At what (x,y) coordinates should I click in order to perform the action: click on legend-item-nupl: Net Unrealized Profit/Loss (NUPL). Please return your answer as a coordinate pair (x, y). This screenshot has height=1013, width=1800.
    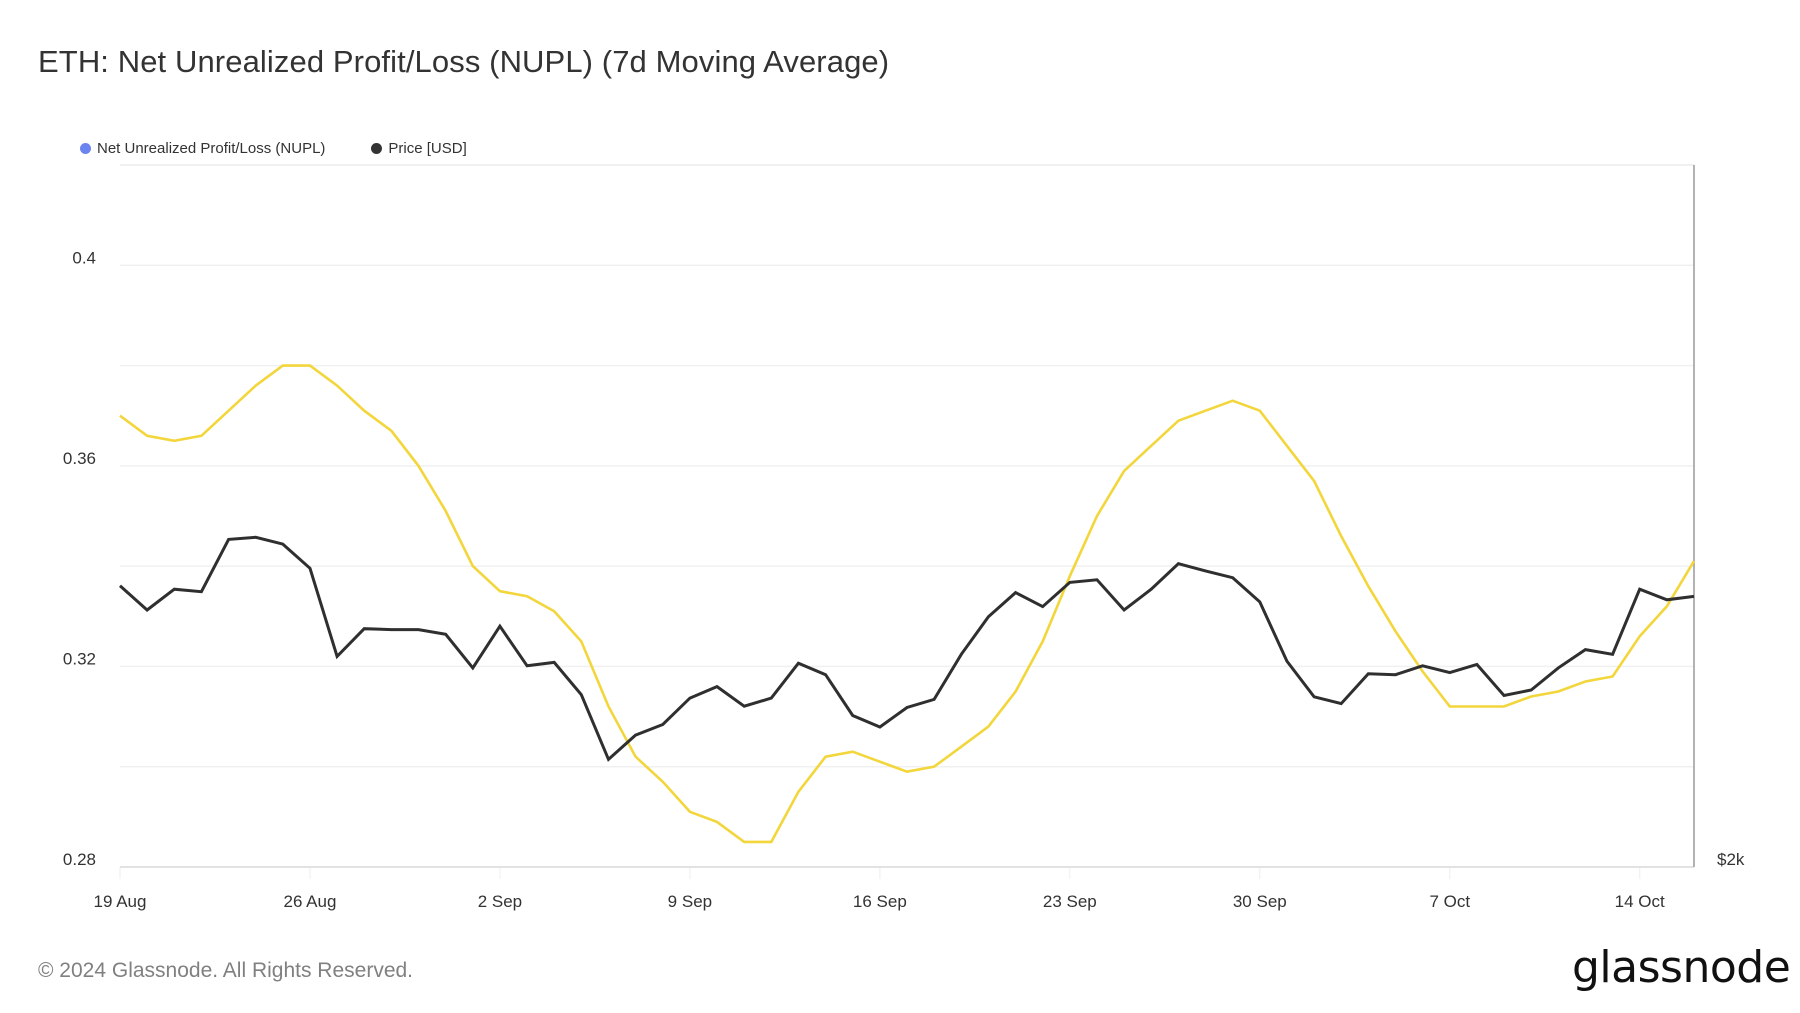
    Looking at the image, I should click on (202, 148).